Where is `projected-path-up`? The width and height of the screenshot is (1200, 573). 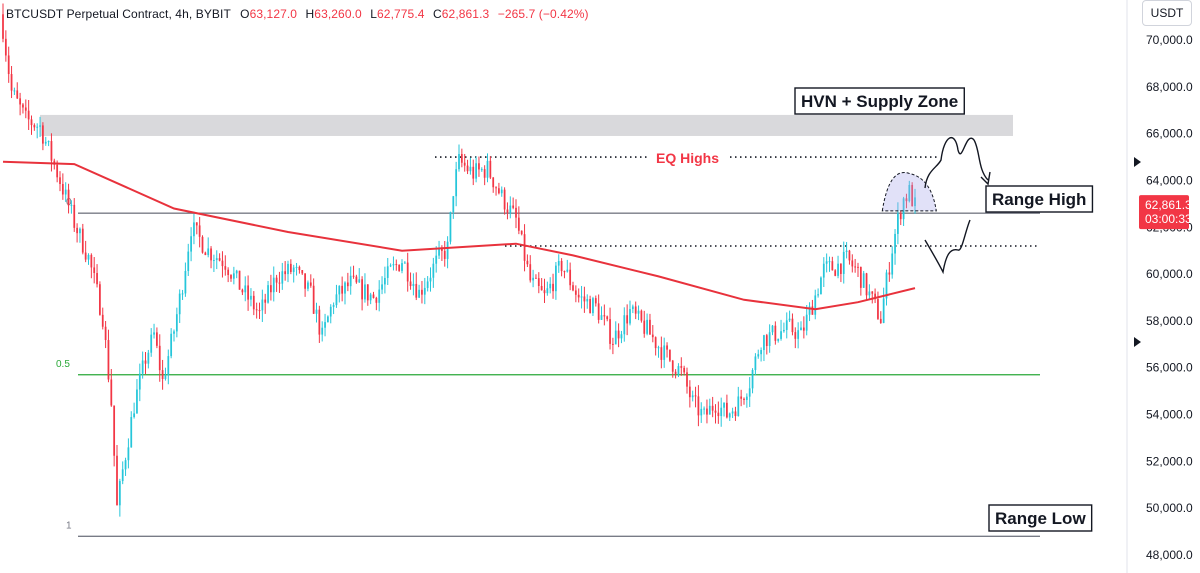 projected-path-up is located at coordinates (956, 163).